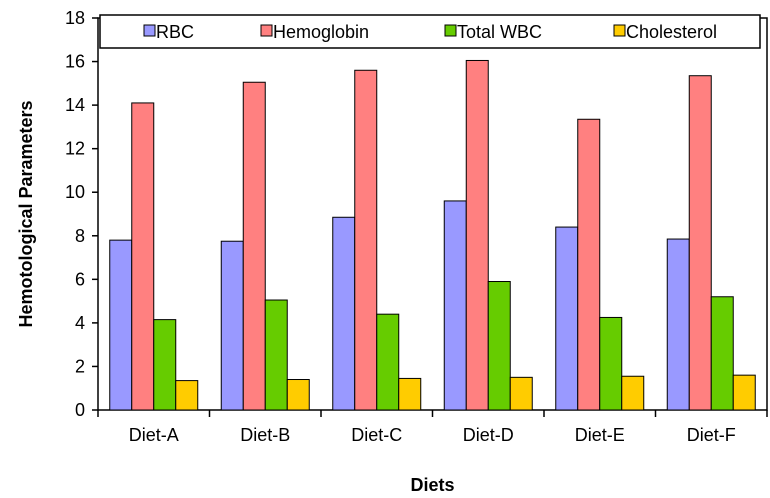 This screenshot has height=498, width=770. Describe the element at coordinates (488, 435) in the screenshot. I see `x-tick-label: Diet-D` at that location.